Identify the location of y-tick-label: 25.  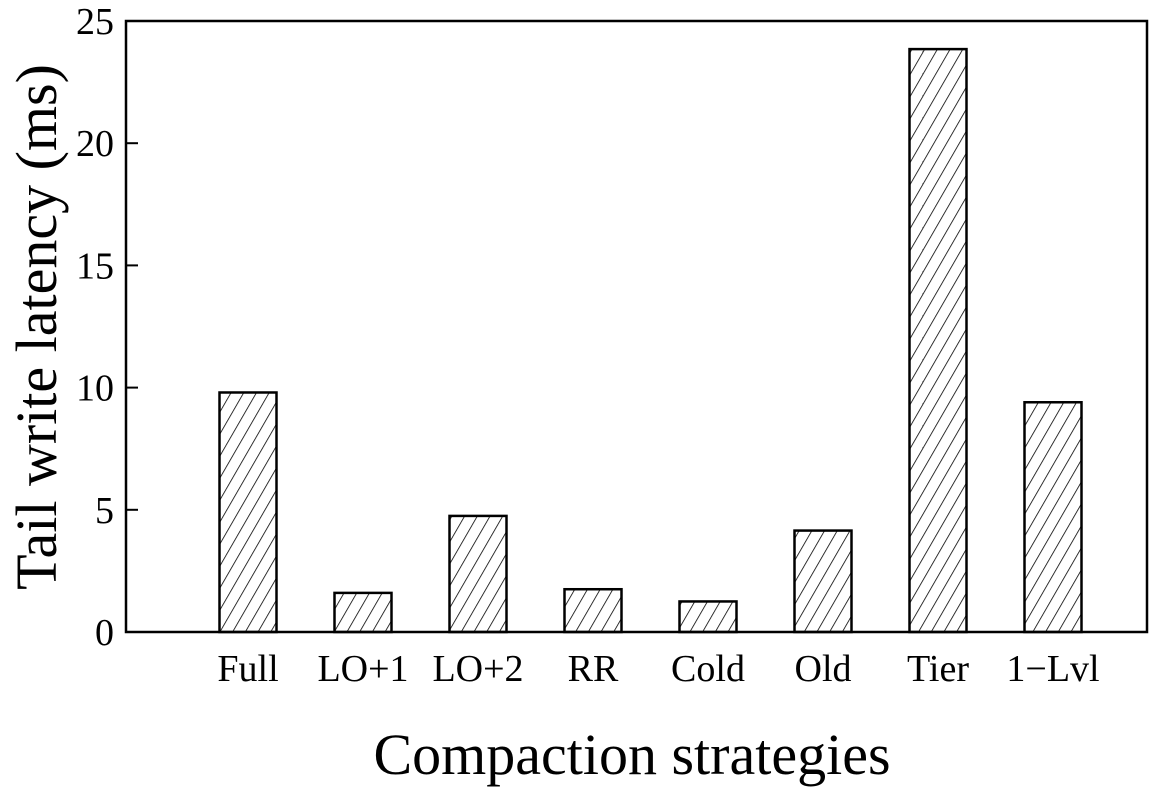
(95, 22).